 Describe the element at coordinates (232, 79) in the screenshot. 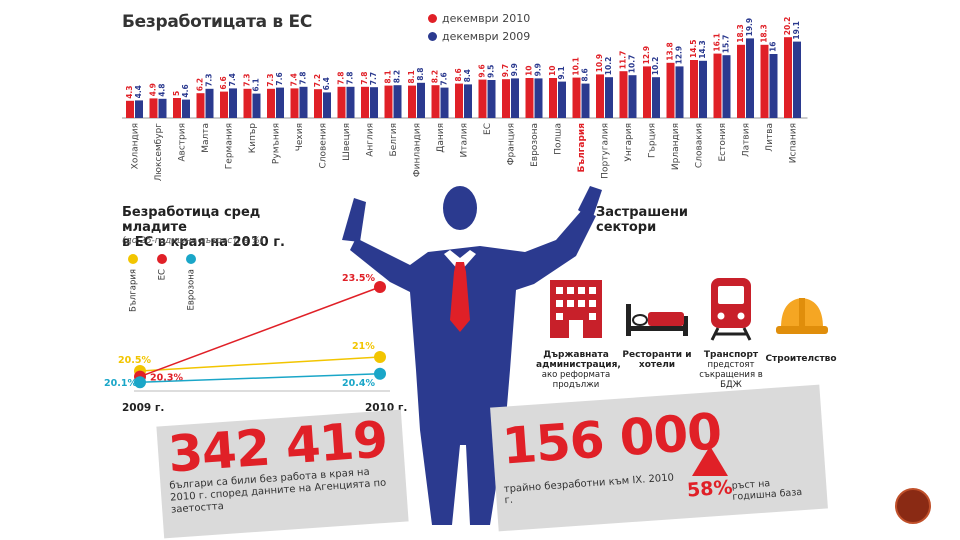

I see `bar-value-label-2009: 7.4` at that location.